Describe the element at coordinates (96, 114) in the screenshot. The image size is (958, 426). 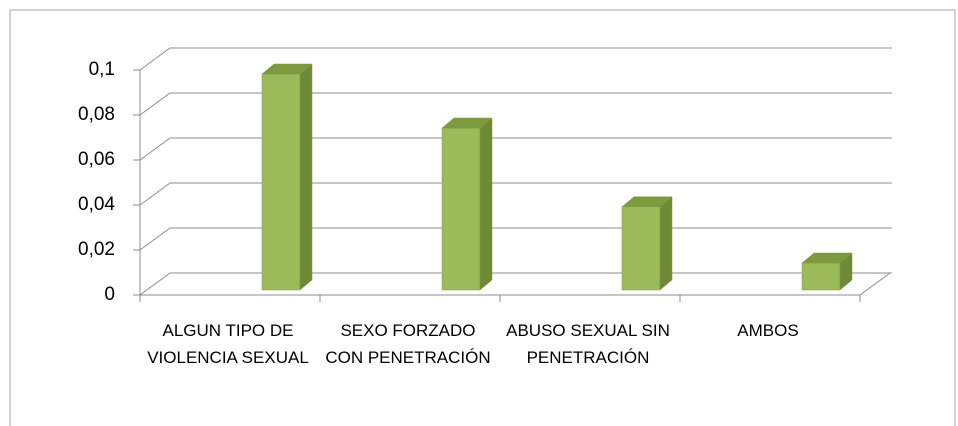
I see `y-tick-label: 0,08` at that location.